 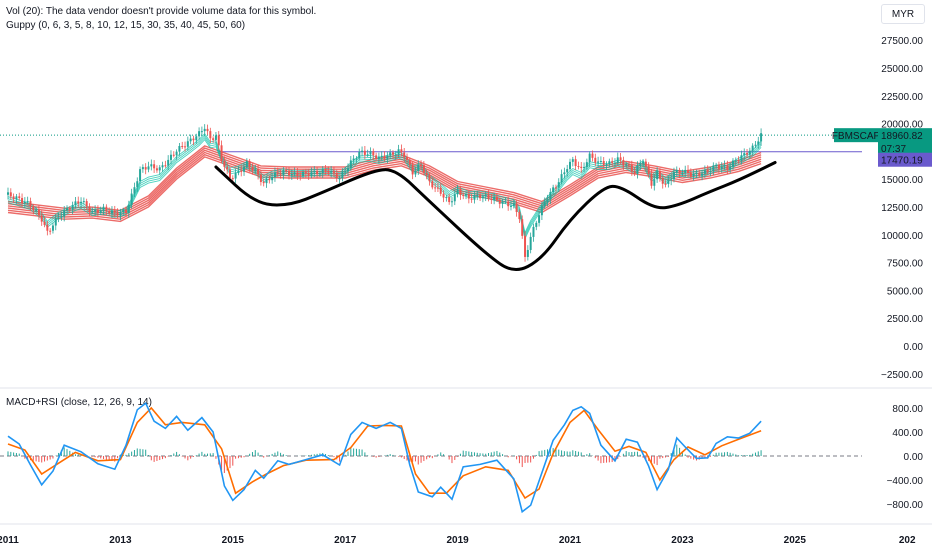 What do you see at coordinates (905, 319) in the screenshot?
I see `price-axis-label: 2500.00` at bounding box center [905, 319].